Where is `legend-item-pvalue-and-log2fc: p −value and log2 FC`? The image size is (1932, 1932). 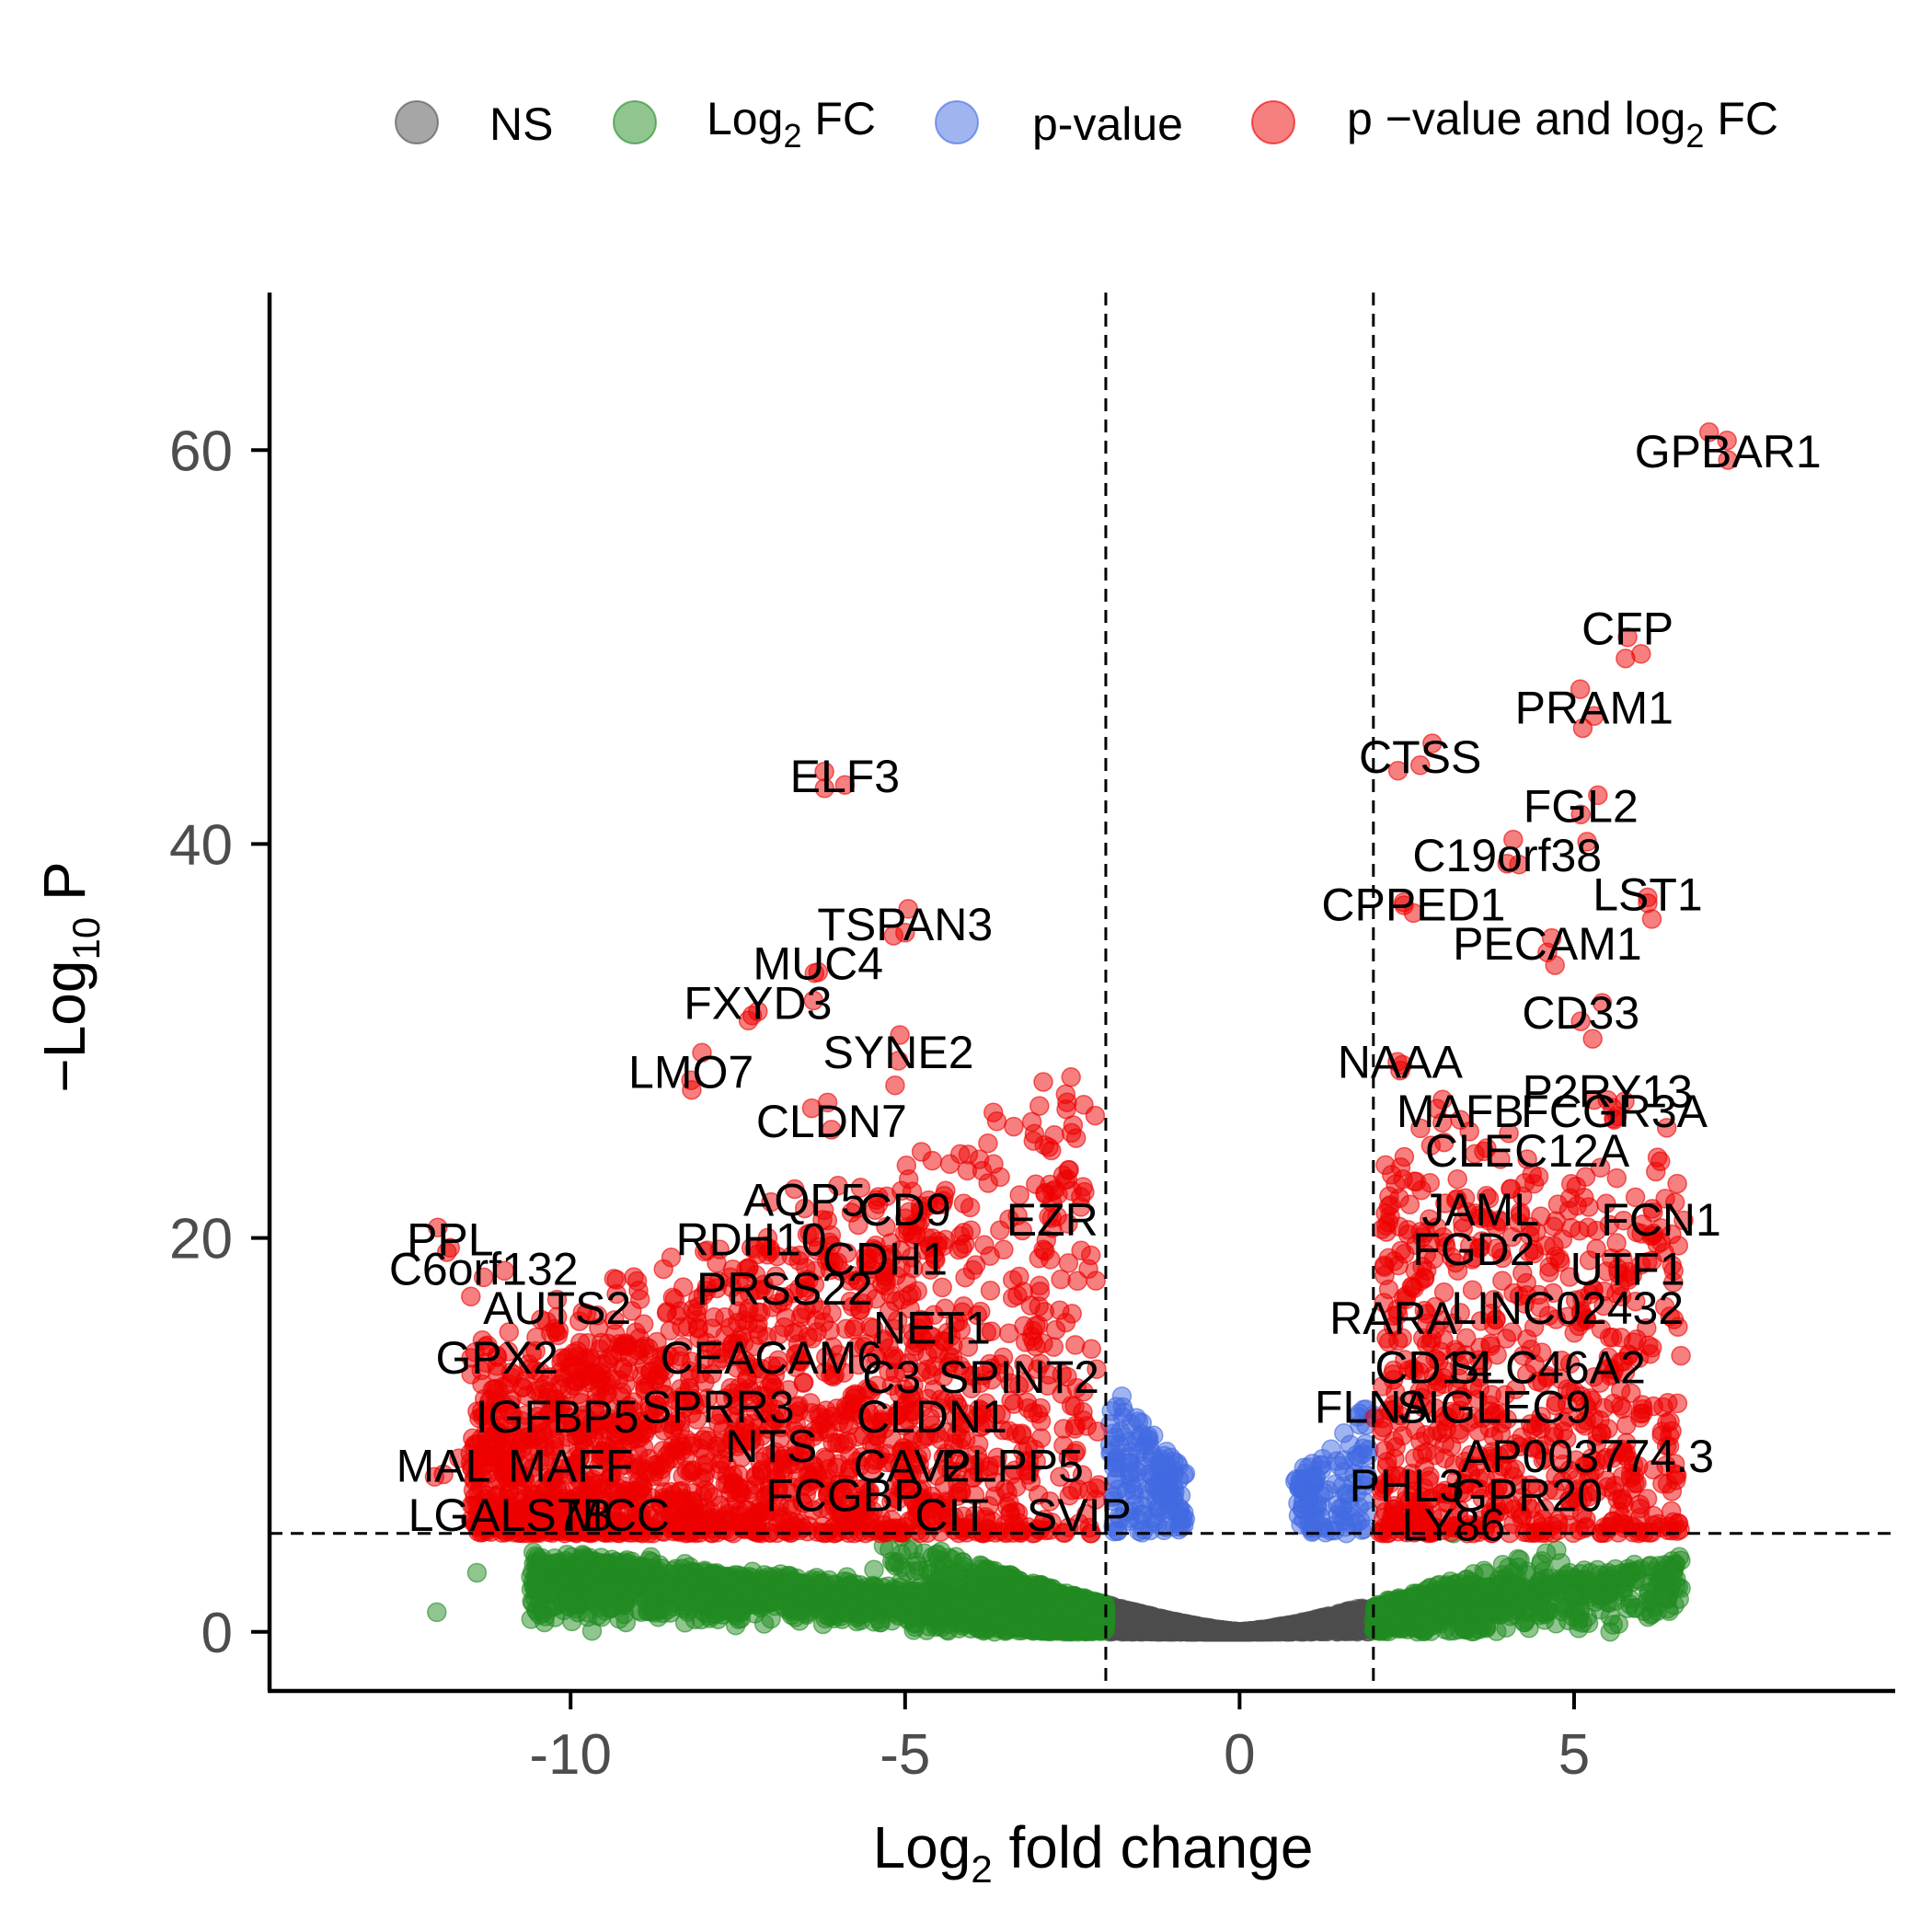
legend-item-pvalue-and-log2fc: p −value and log2 FC is located at coordinates (1514, 124).